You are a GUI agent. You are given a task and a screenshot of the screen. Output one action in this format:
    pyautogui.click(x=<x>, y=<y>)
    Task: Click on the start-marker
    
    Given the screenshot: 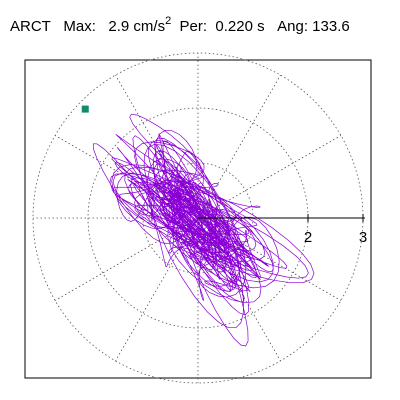 What is the action you would take?
    pyautogui.click(x=85, y=109)
    